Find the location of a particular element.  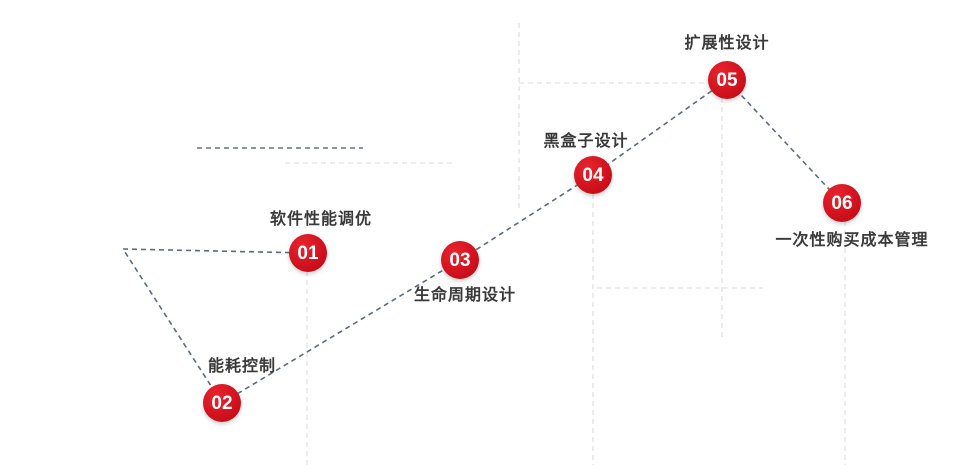

step-node-03: 03 is located at coordinates (460, 260).